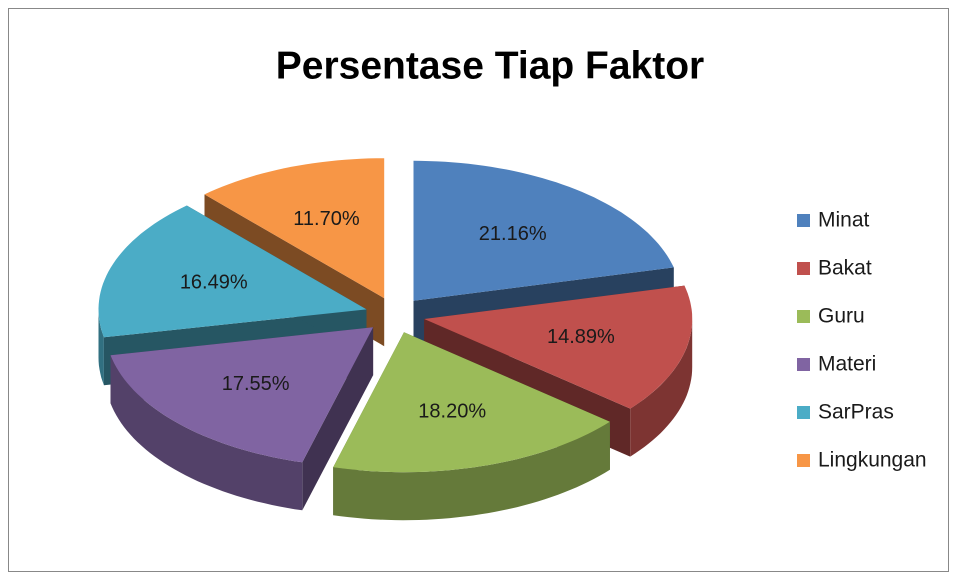 This screenshot has height=580, width=957. I want to click on chart-title: Persentase Tiap Faktor, so click(490, 65).